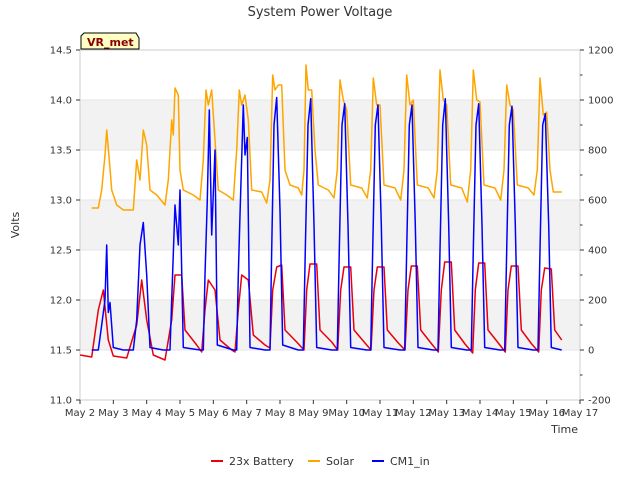  Describe the element at coordinates (596, 226) in the screenshot. I see `y-axis-right: -200 0 200 400 600 800 1000 1200` at that location.